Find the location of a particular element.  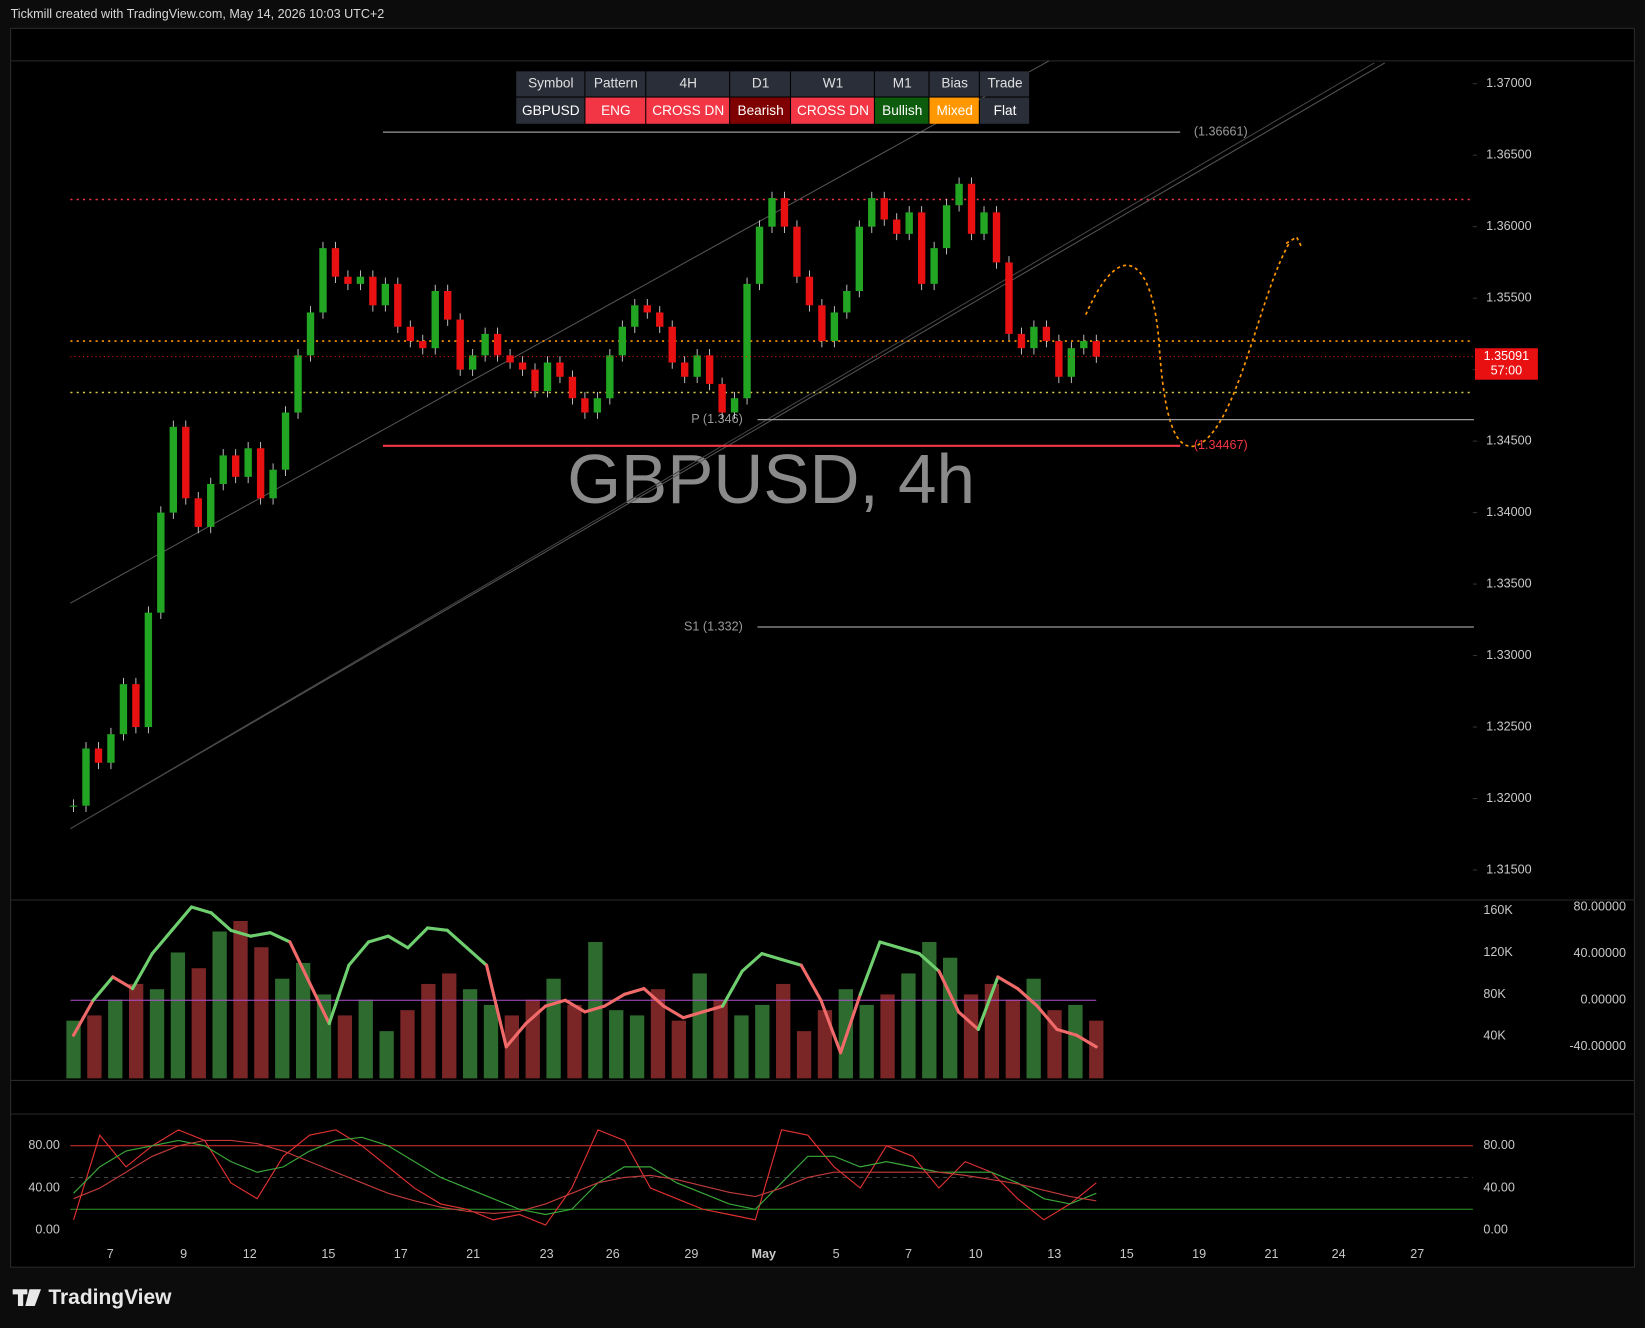

y-tick-label: 40.00 is located at coordinates (1498, 1187).